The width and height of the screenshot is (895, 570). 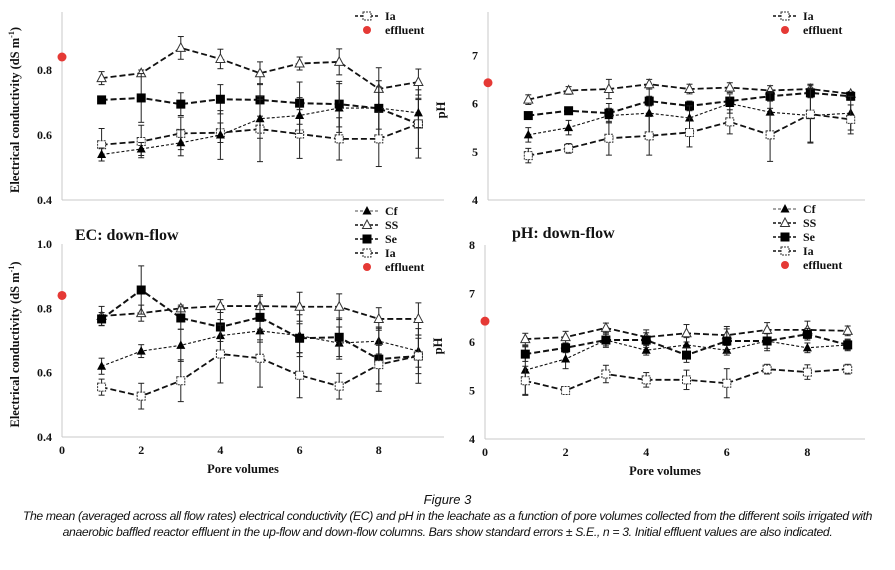 What do you see at coordinates (686, 333) in the screenshot?
I see `series-ss` at bounding box center [686, 333].